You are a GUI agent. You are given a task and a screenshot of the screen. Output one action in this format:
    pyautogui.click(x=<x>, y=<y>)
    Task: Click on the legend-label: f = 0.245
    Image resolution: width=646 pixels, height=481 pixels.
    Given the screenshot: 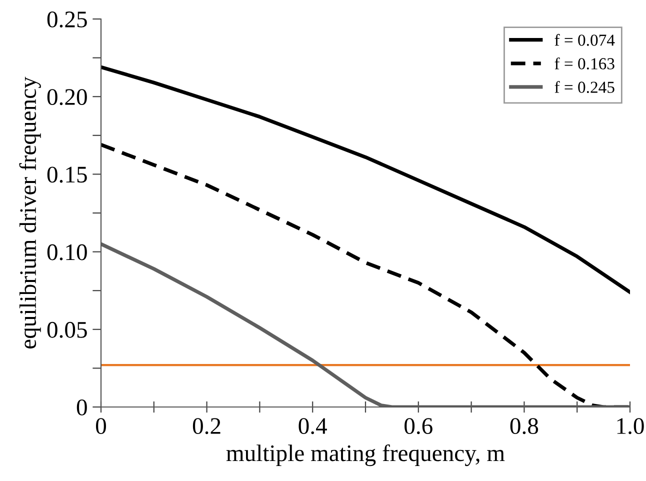 What is the action you would take?
    pyautogui.click(x=584, y=87)
    